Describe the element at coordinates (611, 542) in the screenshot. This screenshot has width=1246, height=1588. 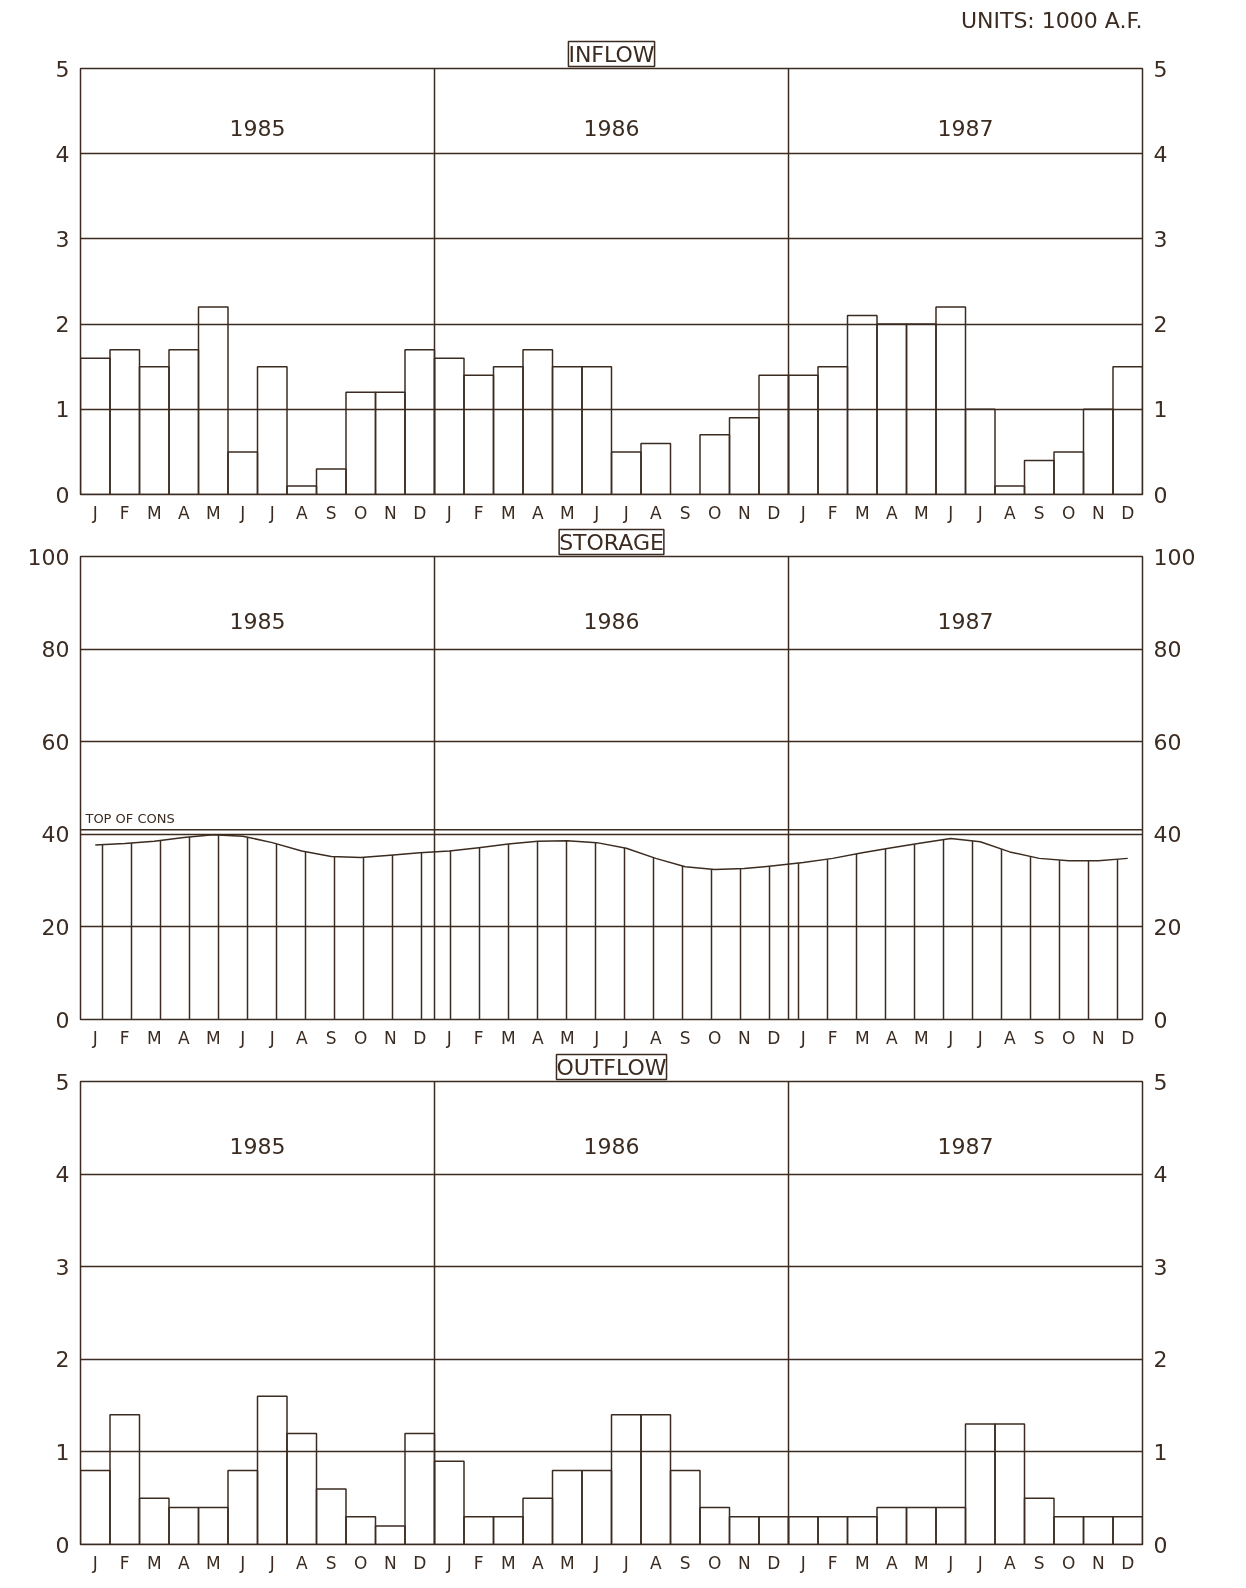
I see `chart-title: STORAGE` at that location.